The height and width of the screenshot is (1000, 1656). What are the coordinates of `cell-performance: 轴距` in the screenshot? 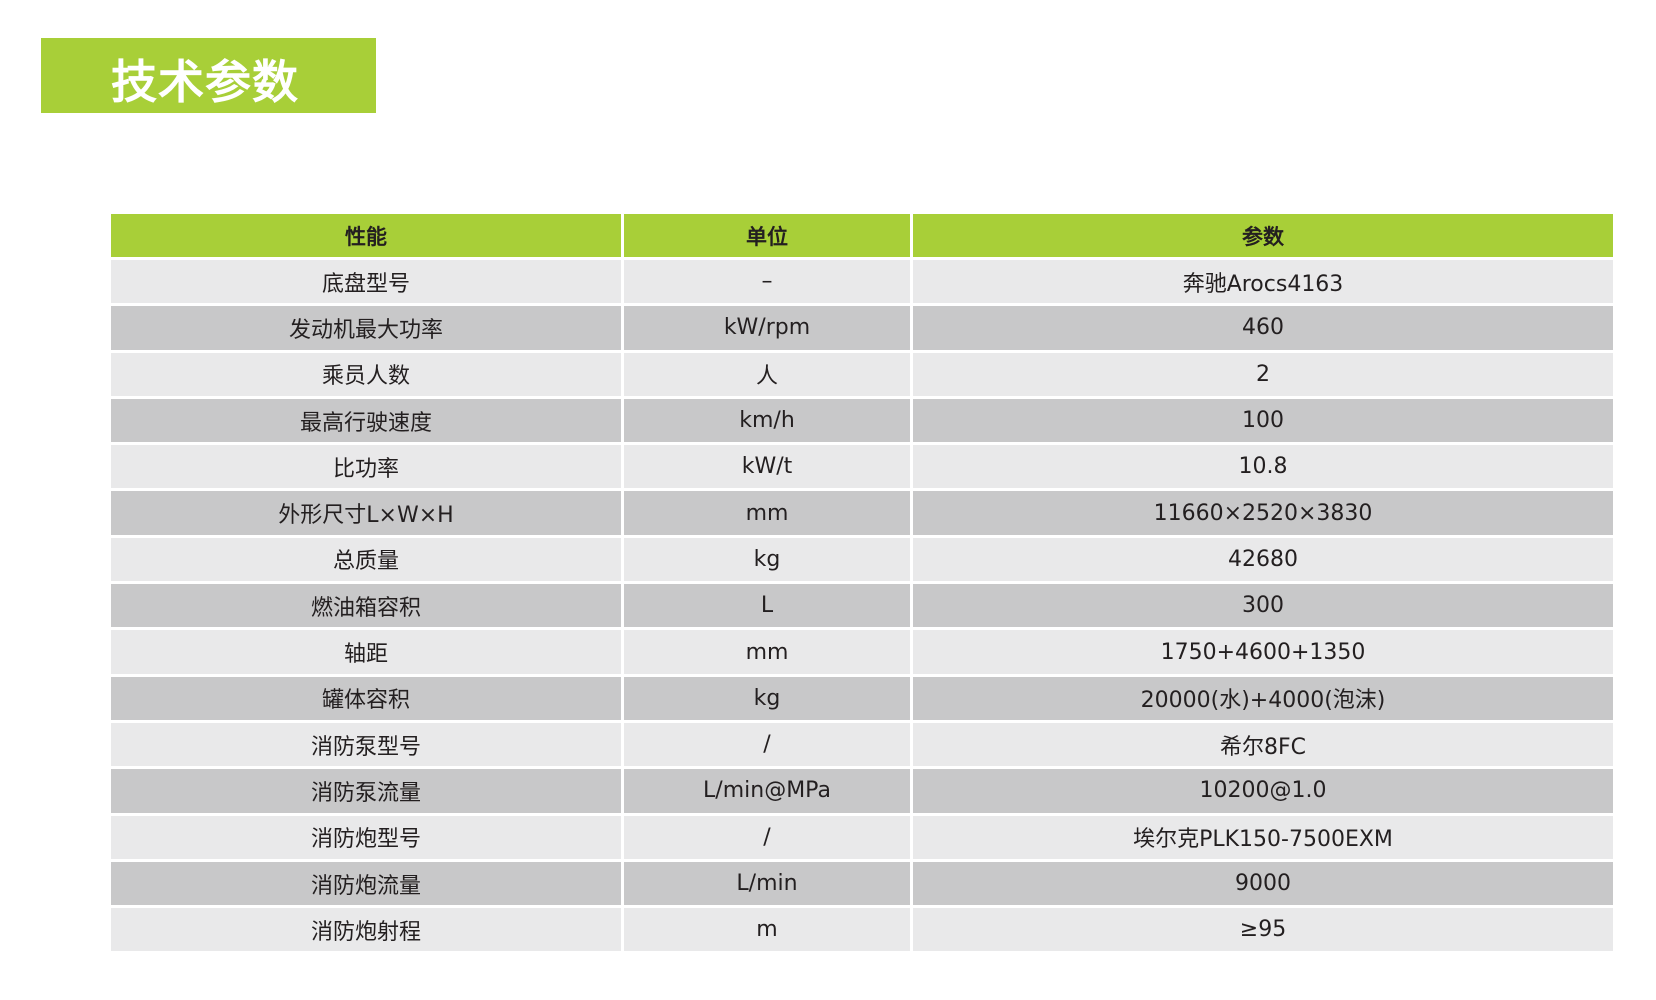 It's located at (366, 652).